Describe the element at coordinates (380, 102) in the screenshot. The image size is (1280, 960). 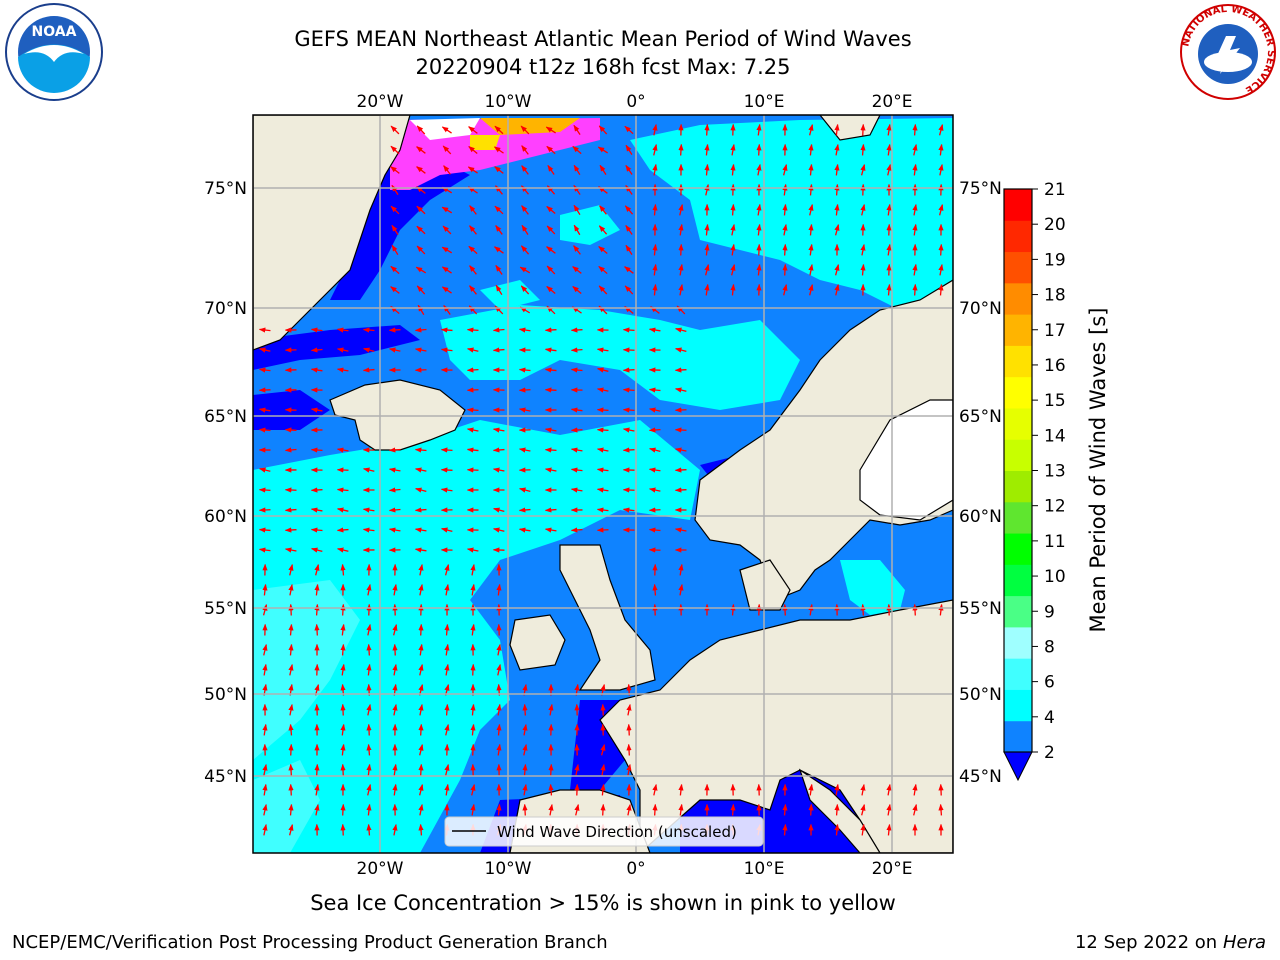
I see `lon-label-top: 20°W` at that location.